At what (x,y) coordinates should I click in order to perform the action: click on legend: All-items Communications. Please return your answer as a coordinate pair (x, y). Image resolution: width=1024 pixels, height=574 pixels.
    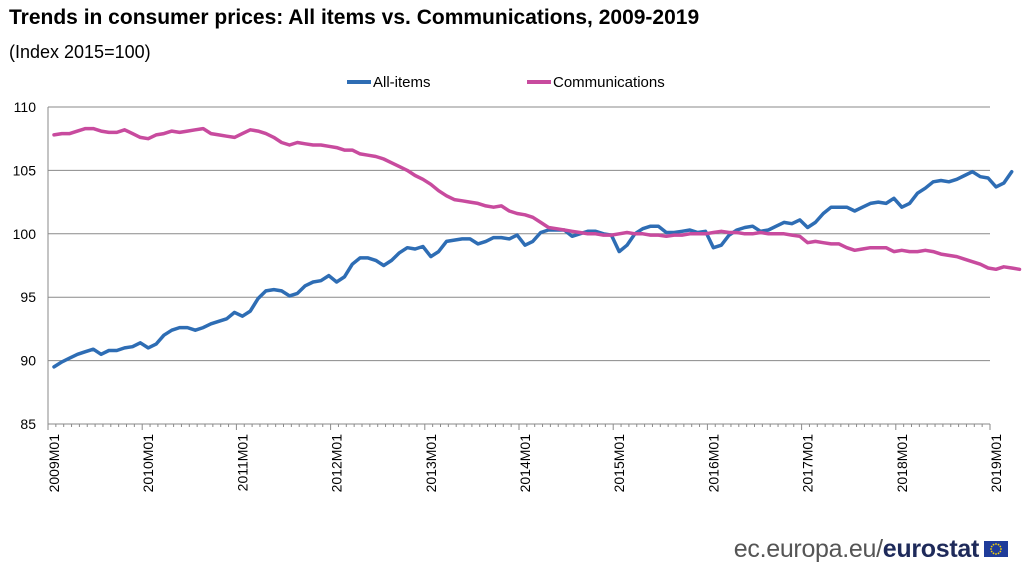
    Looking at the image, I should click on (506, 82).